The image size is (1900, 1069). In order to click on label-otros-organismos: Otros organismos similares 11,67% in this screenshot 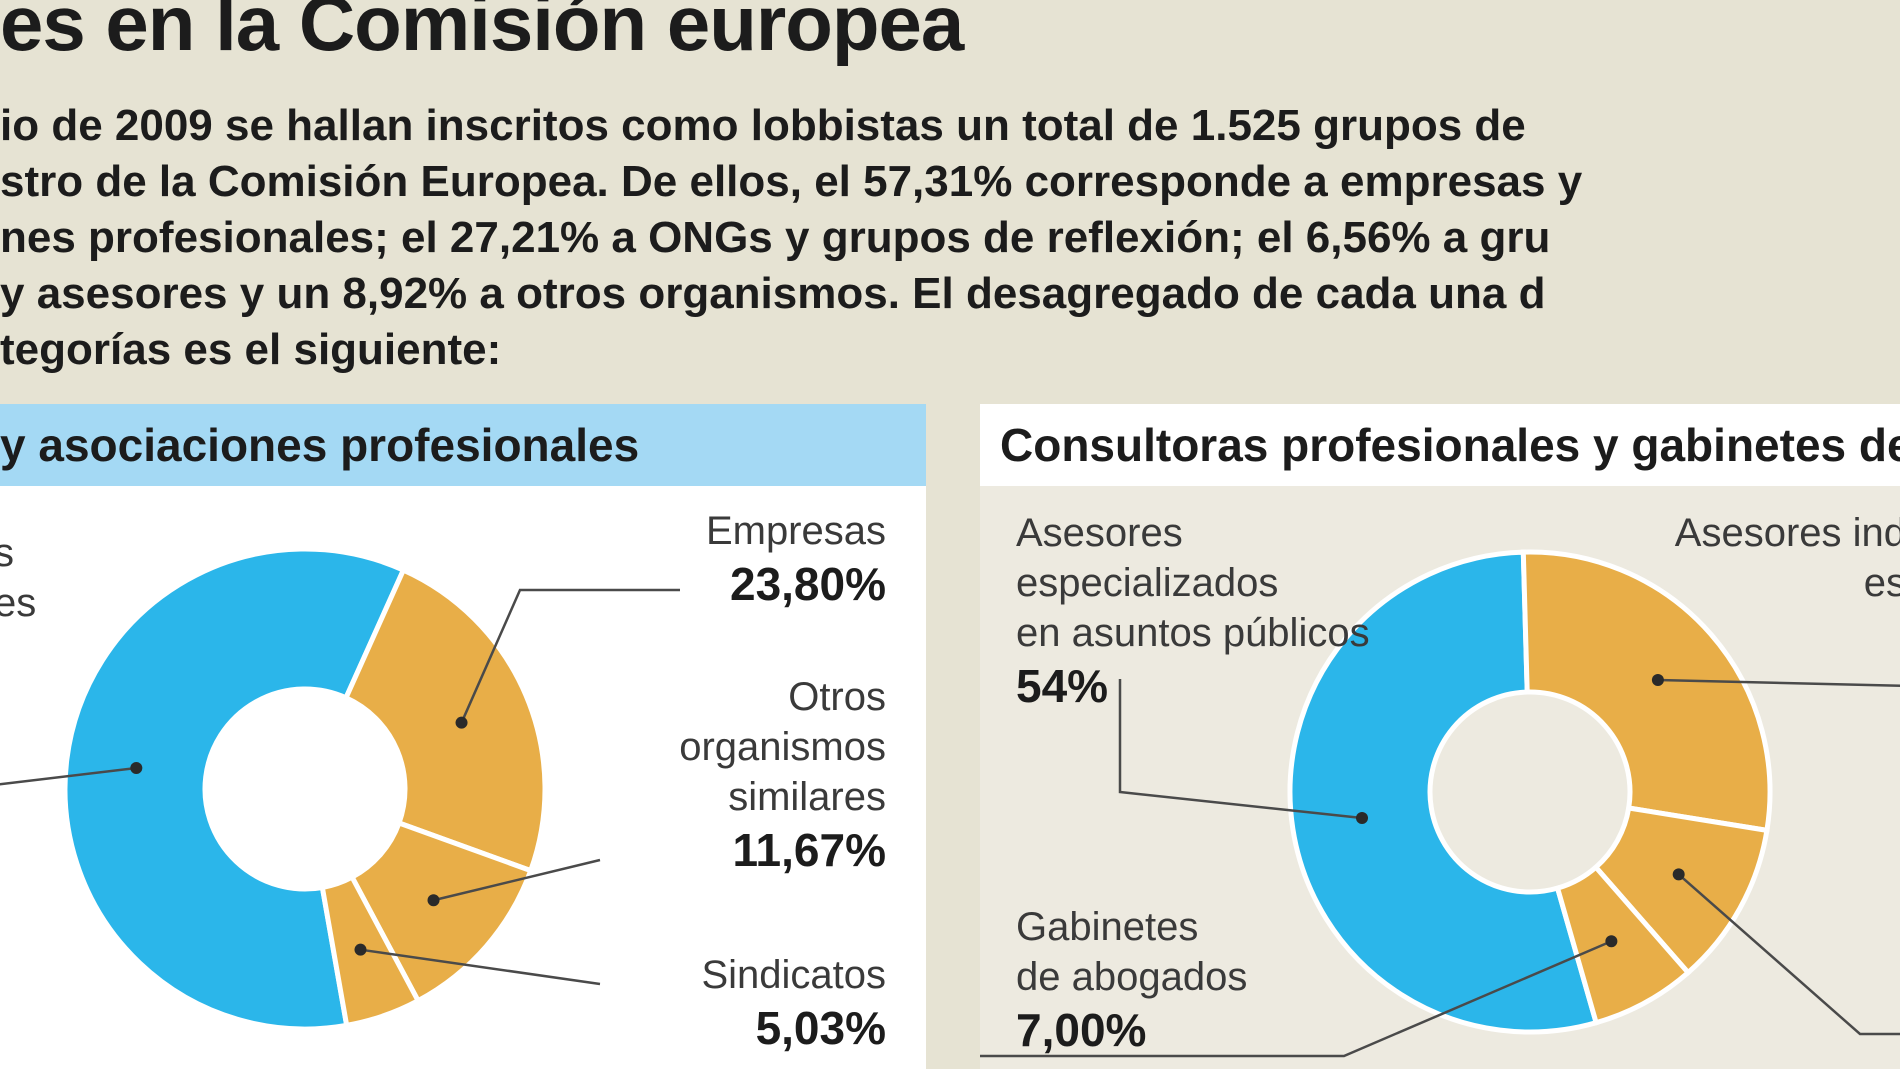, I will do `click(782, 775)`.